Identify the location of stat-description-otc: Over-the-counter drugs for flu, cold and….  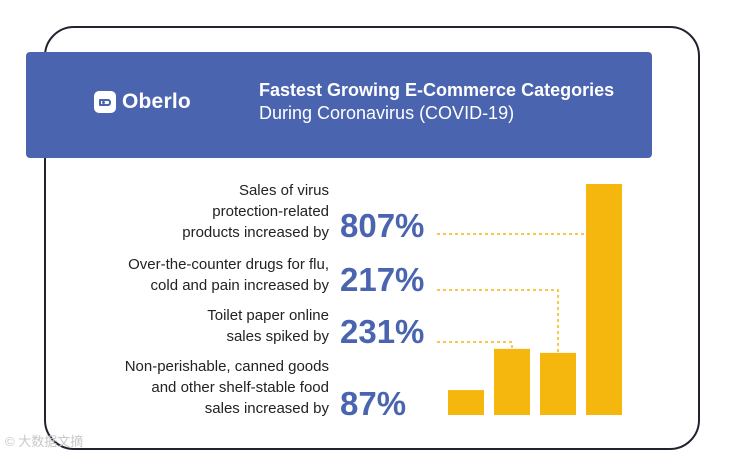
(228, 275).